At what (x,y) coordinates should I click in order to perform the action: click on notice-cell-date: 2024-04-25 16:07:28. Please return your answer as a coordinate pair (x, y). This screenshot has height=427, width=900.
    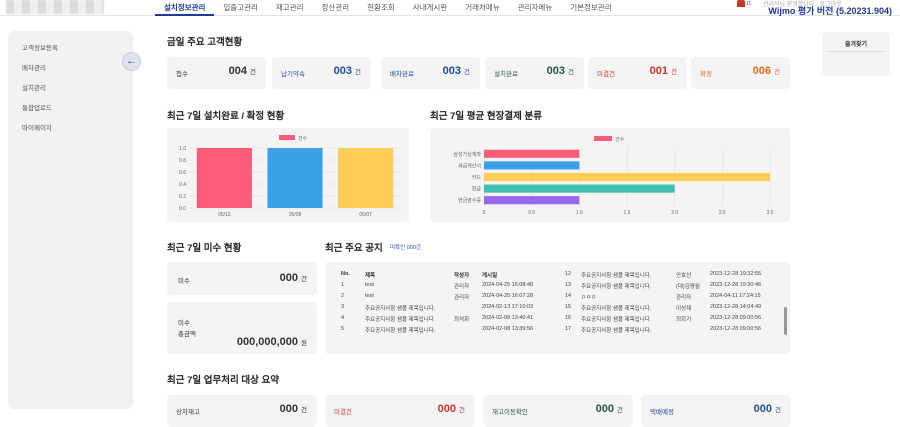
    Looking at the image, I should click on (508, 296).